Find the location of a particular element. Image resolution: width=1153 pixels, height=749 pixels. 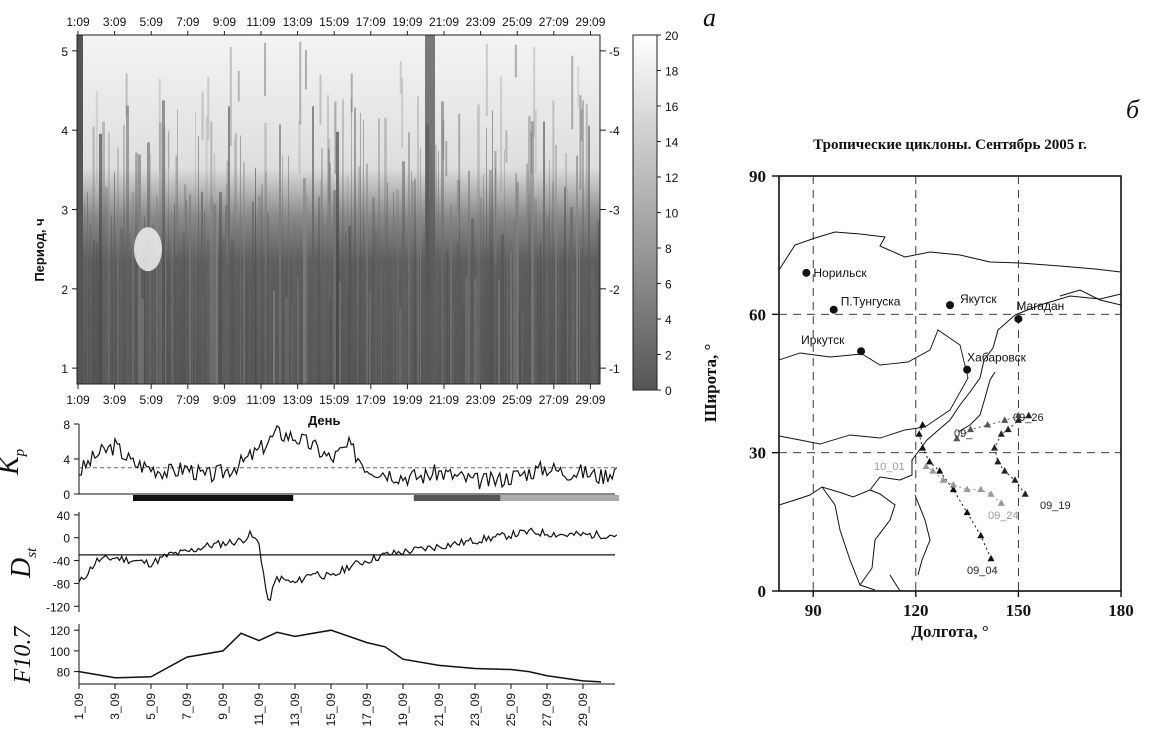

kp-chart: 0 4 8 Kp is located at coordinates (309, 460).